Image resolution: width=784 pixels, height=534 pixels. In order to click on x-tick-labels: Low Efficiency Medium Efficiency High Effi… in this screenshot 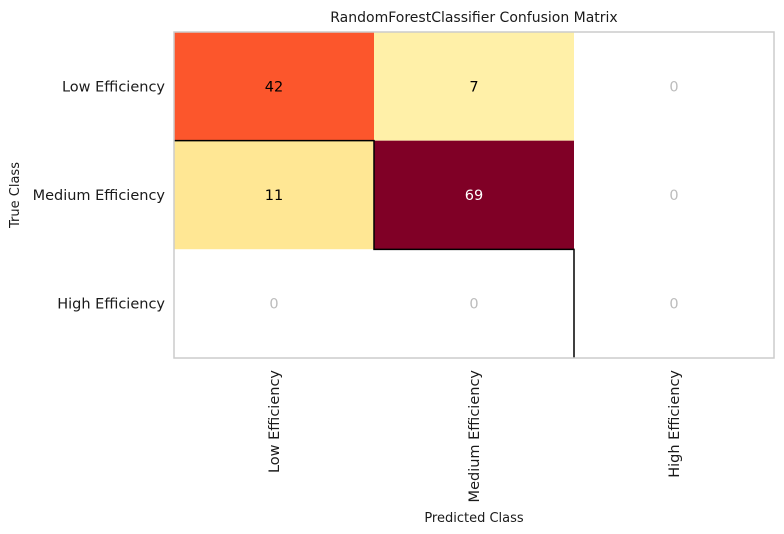, I will do `click(475, 436)`.